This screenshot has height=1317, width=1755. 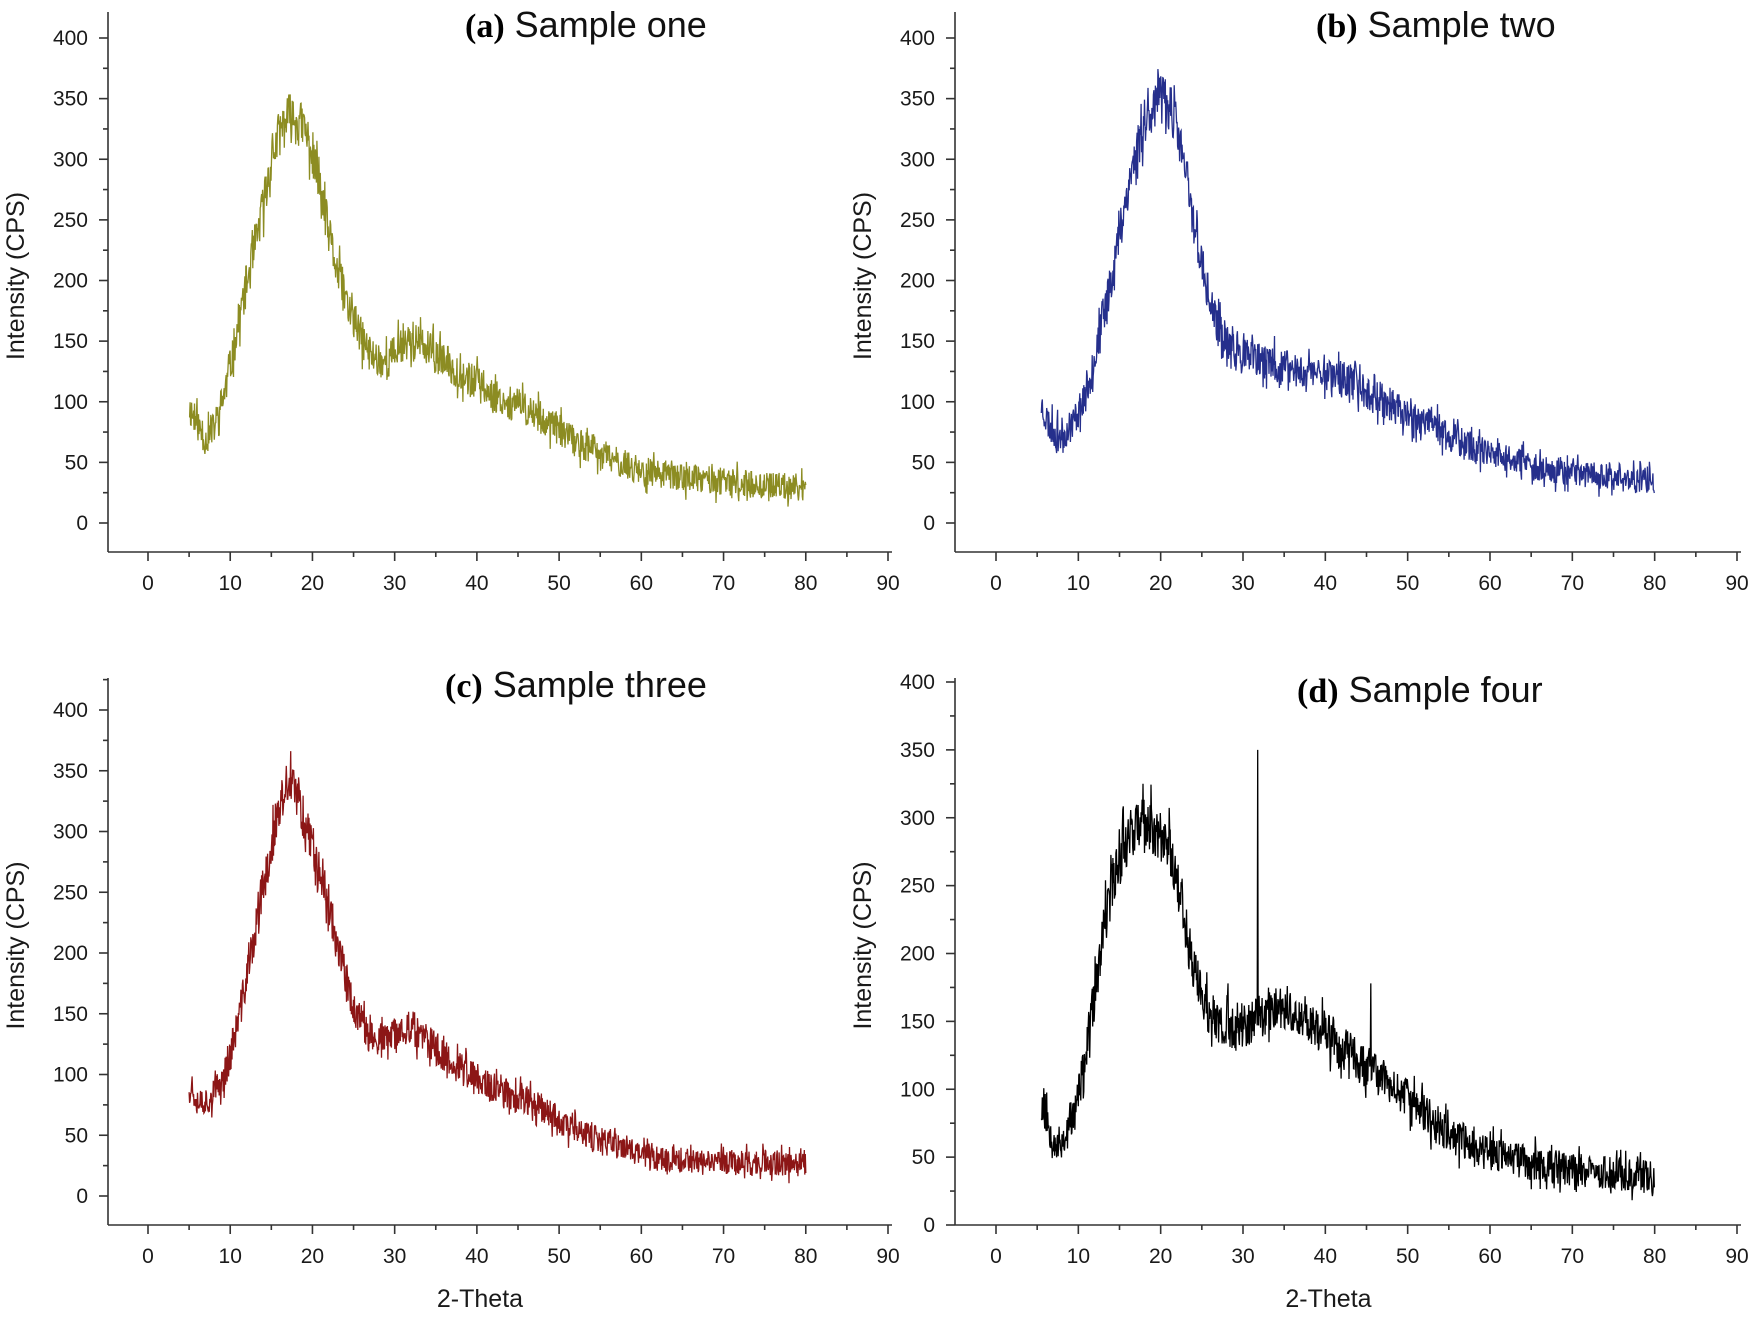 What do you see at coordinates (611, 24) in the screenshot?
I see `panel-title-text: Sample one` at bounding box center [611, 24].